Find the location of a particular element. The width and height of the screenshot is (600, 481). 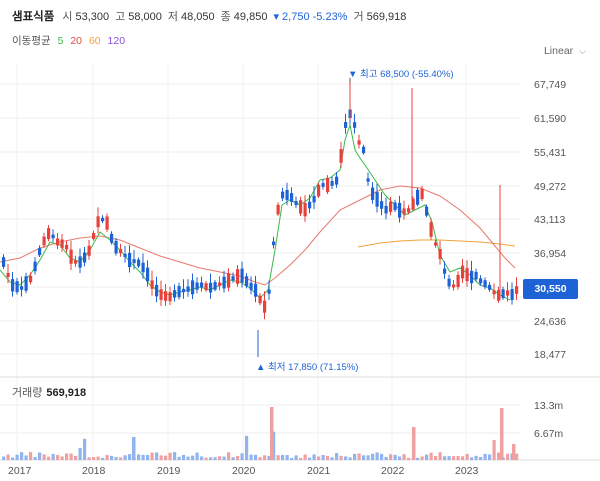

moving-average-label: 이동평균 is located at coordinates (31, 41).